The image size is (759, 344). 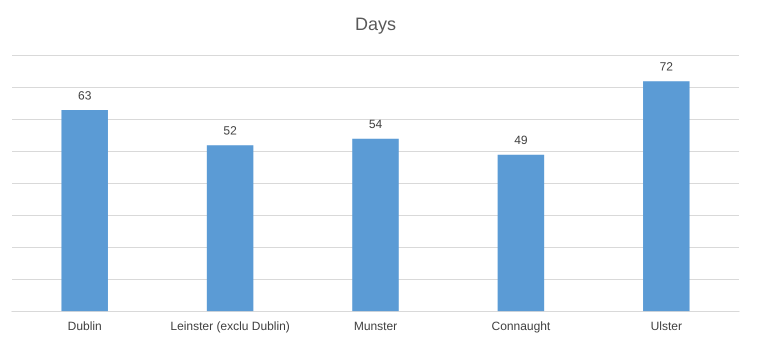 I want to click on x-tick-label: Leinster (exclu Dublin), so click(x=230, y=326).